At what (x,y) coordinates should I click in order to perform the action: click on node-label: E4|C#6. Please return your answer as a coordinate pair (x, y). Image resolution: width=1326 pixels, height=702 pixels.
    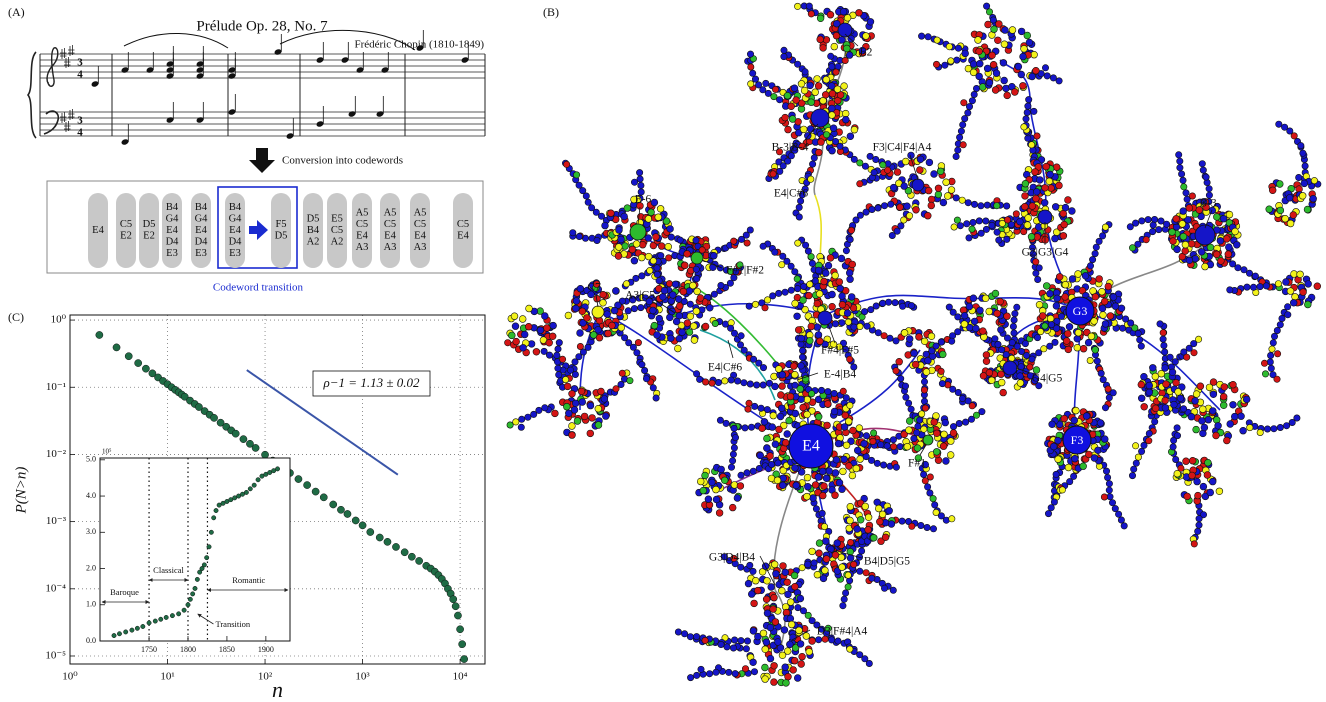
    Looking at the image, I should click on (725, 368).